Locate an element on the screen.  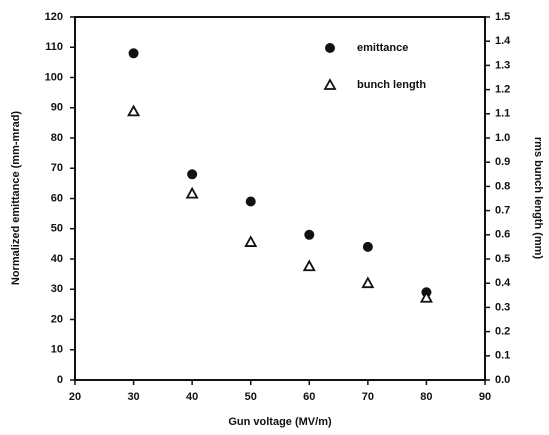
legend-label: emittance is located at coordinates (382, 48).